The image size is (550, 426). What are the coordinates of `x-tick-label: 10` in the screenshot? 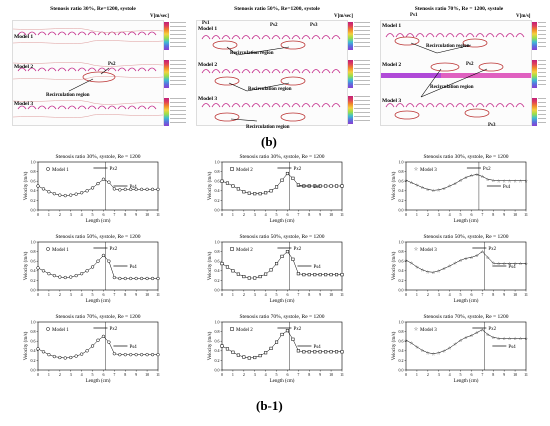 It's located at (515, 374).